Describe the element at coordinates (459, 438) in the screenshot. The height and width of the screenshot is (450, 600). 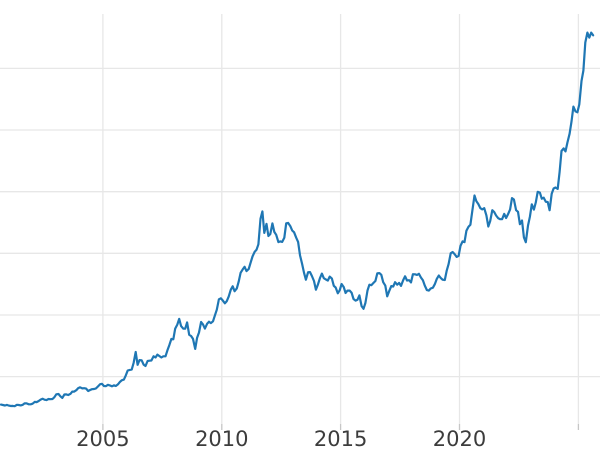
I see `x-tick-label: 2020` at that location.